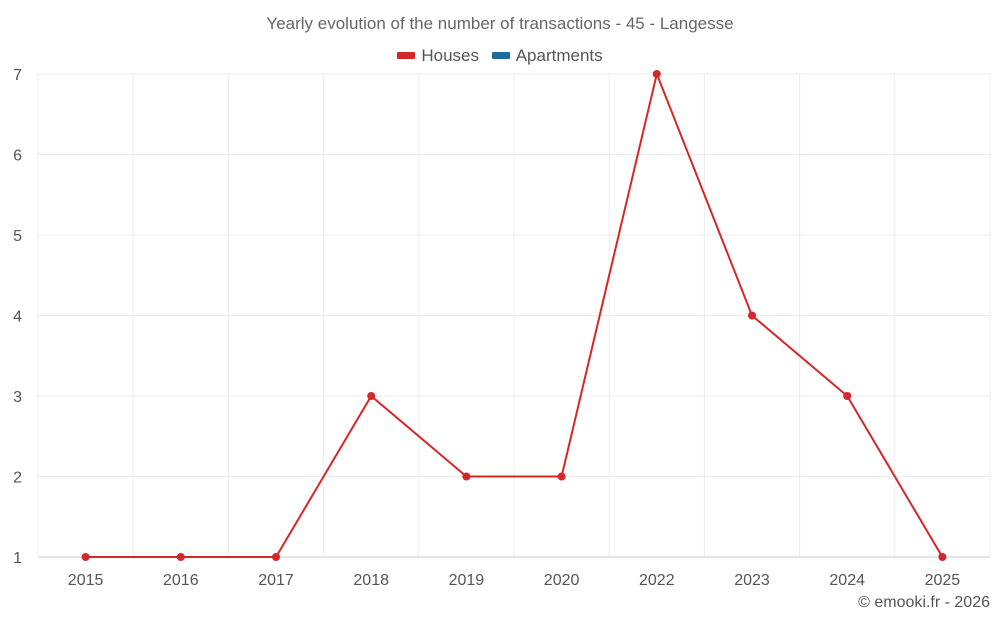  Describe the element at coordinates (943, 580) in the screenshot. I see `x-tick-label: 2025` at that location.